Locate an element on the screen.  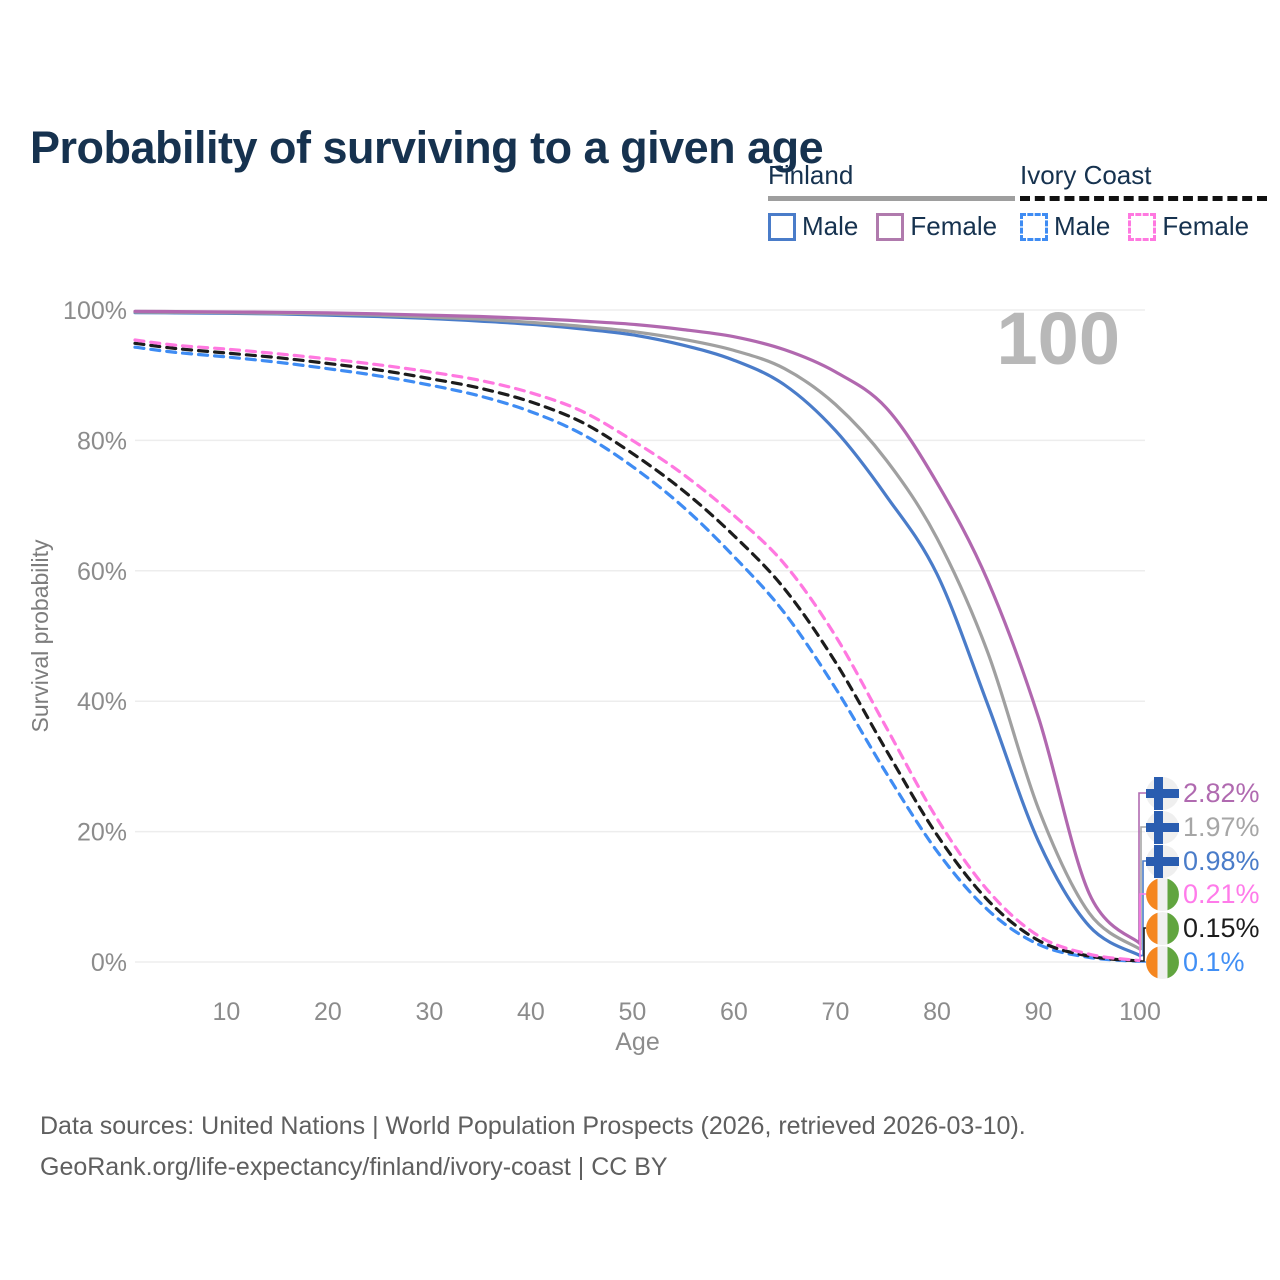
legend-group-ivory-coast: Ivory Coast Male Female is located at coordinates (1144, 201).